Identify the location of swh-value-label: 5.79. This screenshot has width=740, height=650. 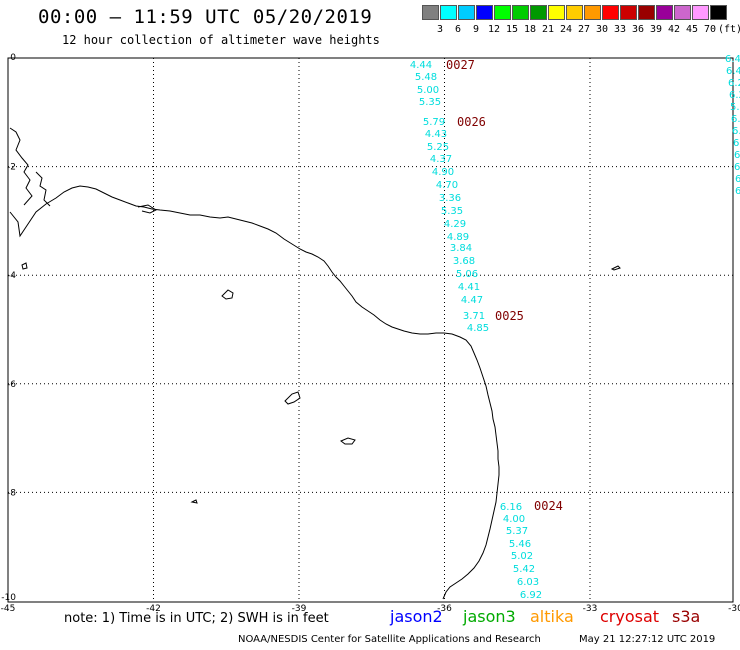
(434, 122).